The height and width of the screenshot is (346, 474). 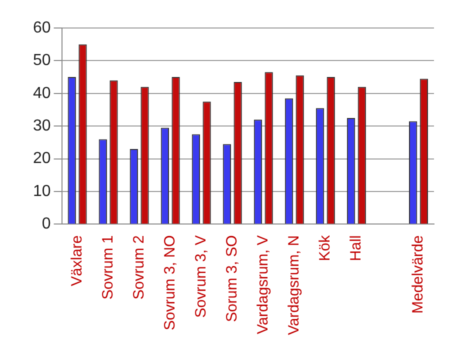 What do you see at coordinates (232, 278) in the screenshot?
I see `x-tick-label: Sorum 3, SO` at bounding box center [232, 278].